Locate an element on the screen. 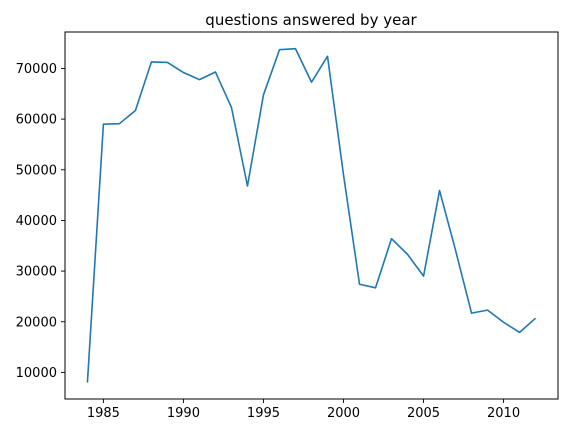 The width and height of the screenshot is (569, 435). x-tick-label: 1985 is located at coordinates (103, 413).